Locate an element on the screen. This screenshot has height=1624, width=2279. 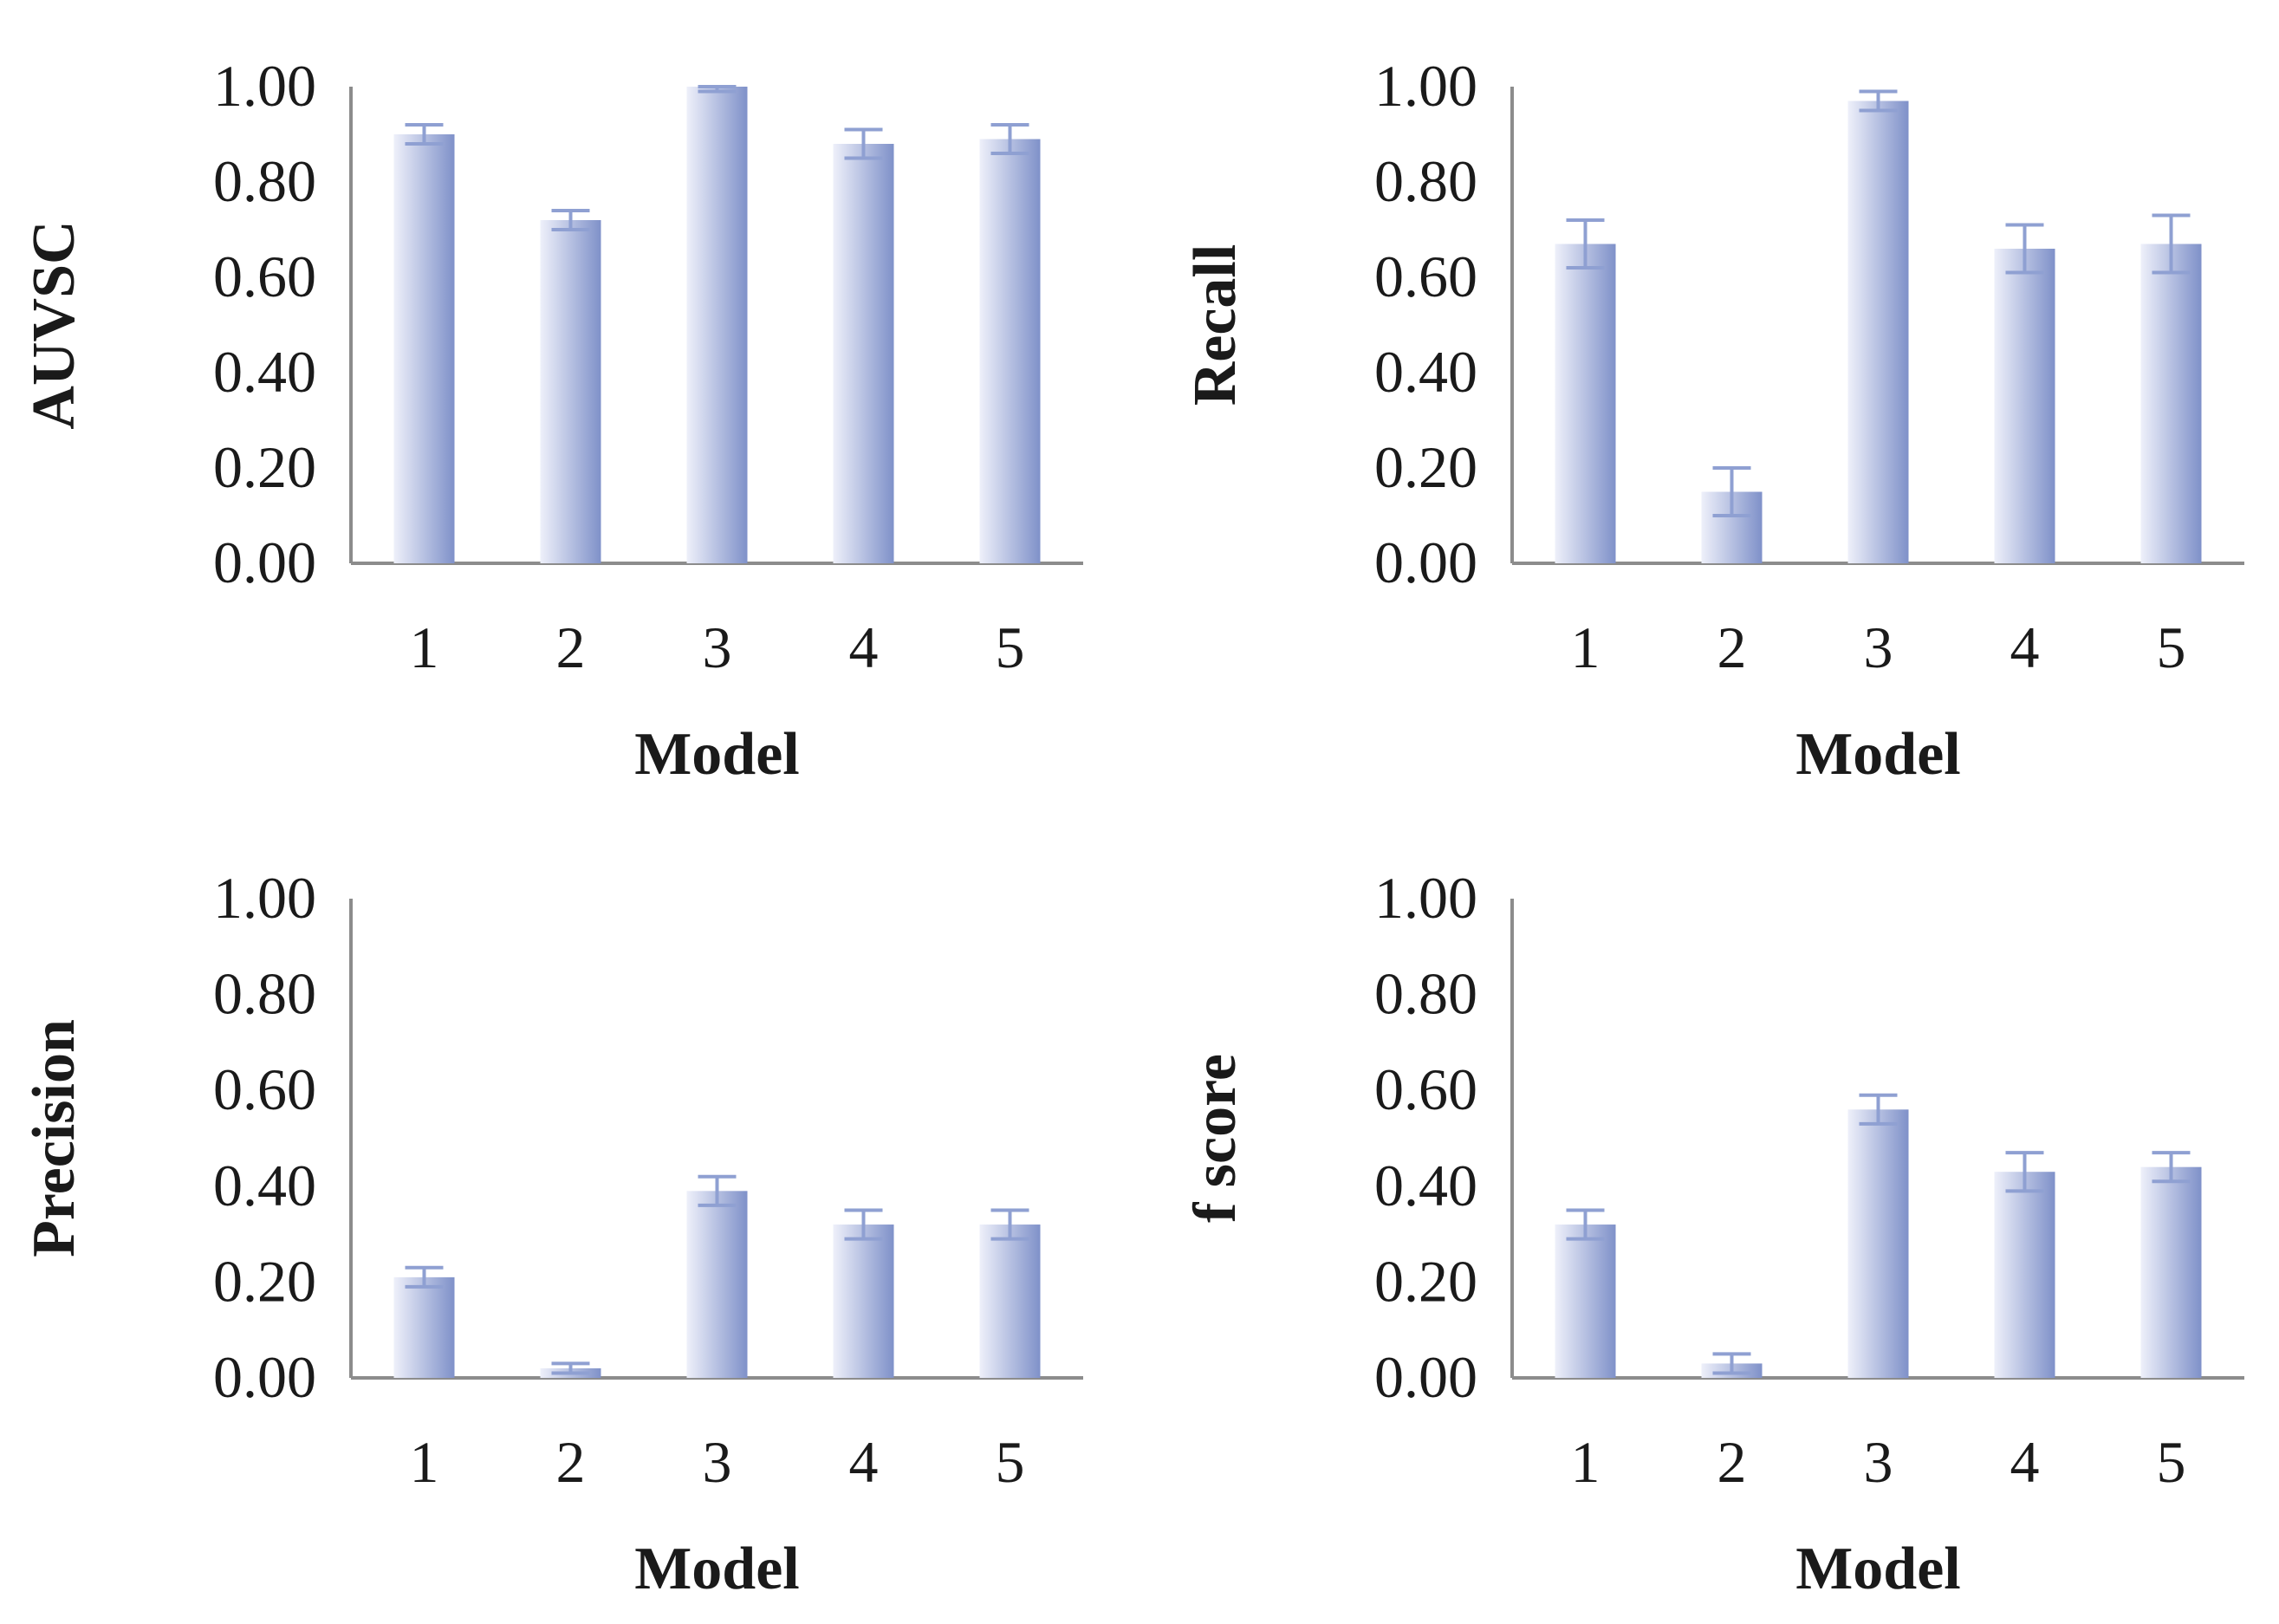
y-axis-title: Precision is located at coordinates (54, 1138).